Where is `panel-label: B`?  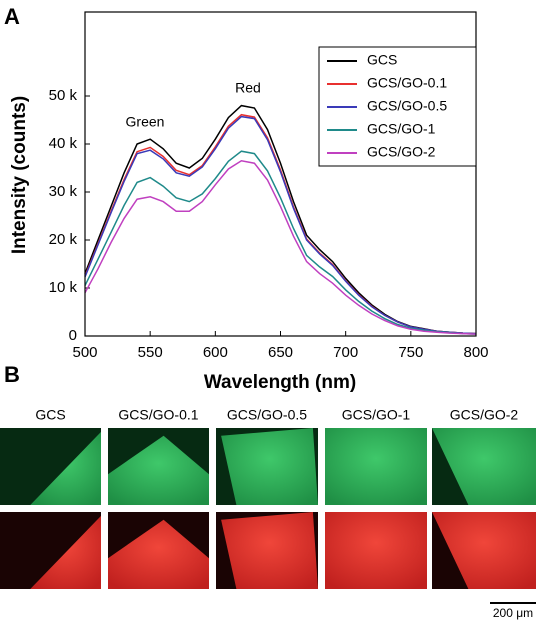
panel-label: B is located at coordinates (12, 374).